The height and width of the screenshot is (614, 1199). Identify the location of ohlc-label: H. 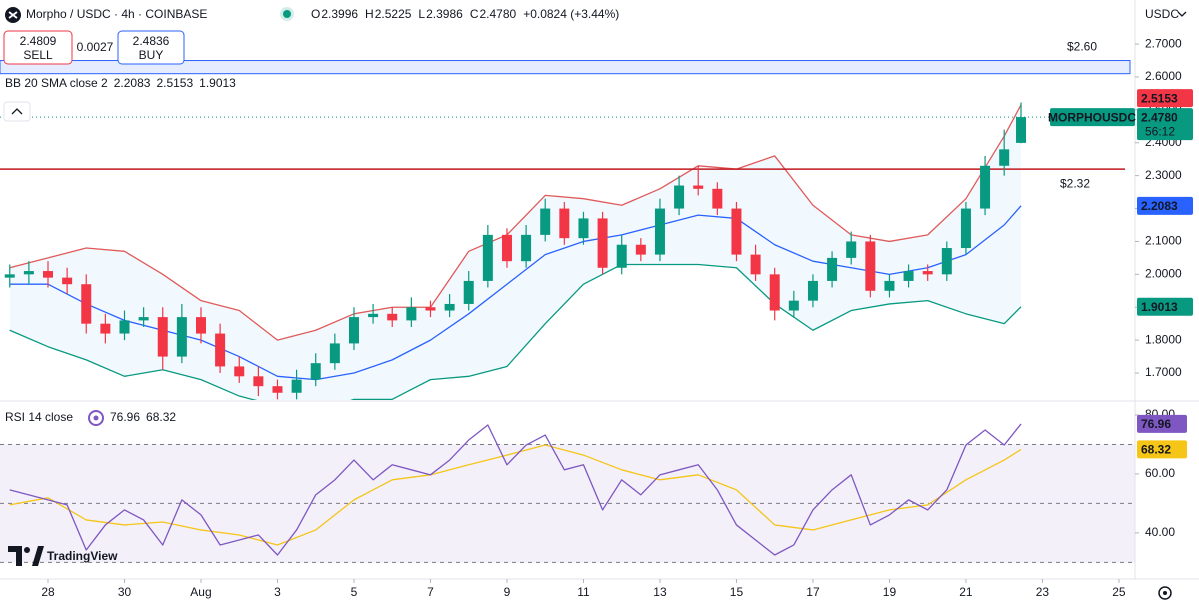
(369, 14).